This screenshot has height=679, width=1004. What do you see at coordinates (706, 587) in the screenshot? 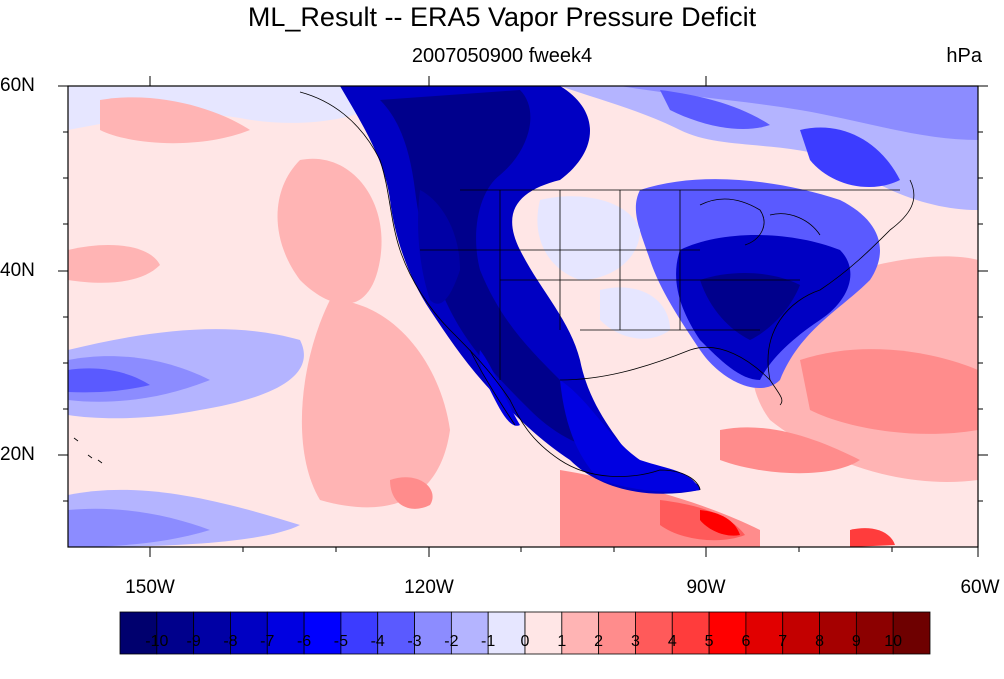
I see `lon-label-90w: 90W` at bounding box center [706, 587].